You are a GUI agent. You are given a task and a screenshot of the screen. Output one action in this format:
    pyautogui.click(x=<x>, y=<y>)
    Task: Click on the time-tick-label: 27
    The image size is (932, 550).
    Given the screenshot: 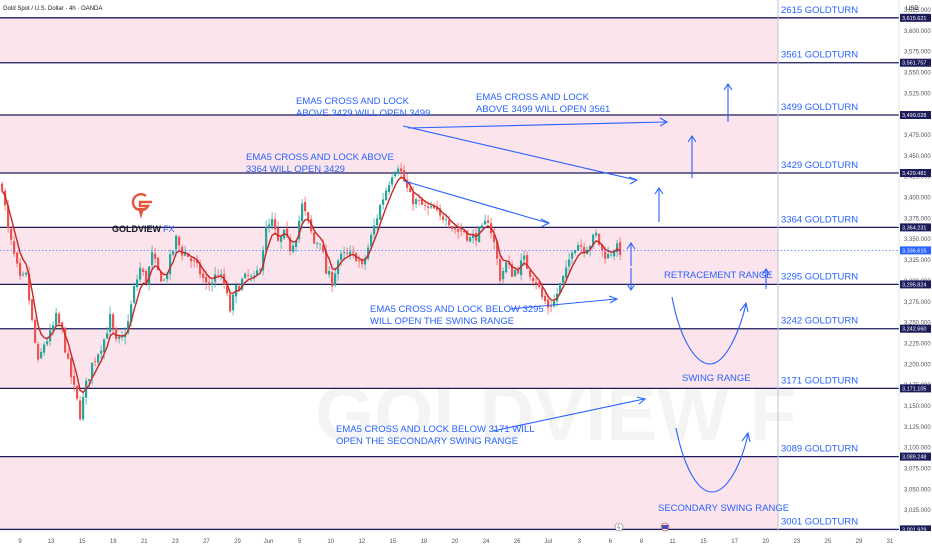 What is the action you would take?
    pyautogui.click(x=206, y=542)
    